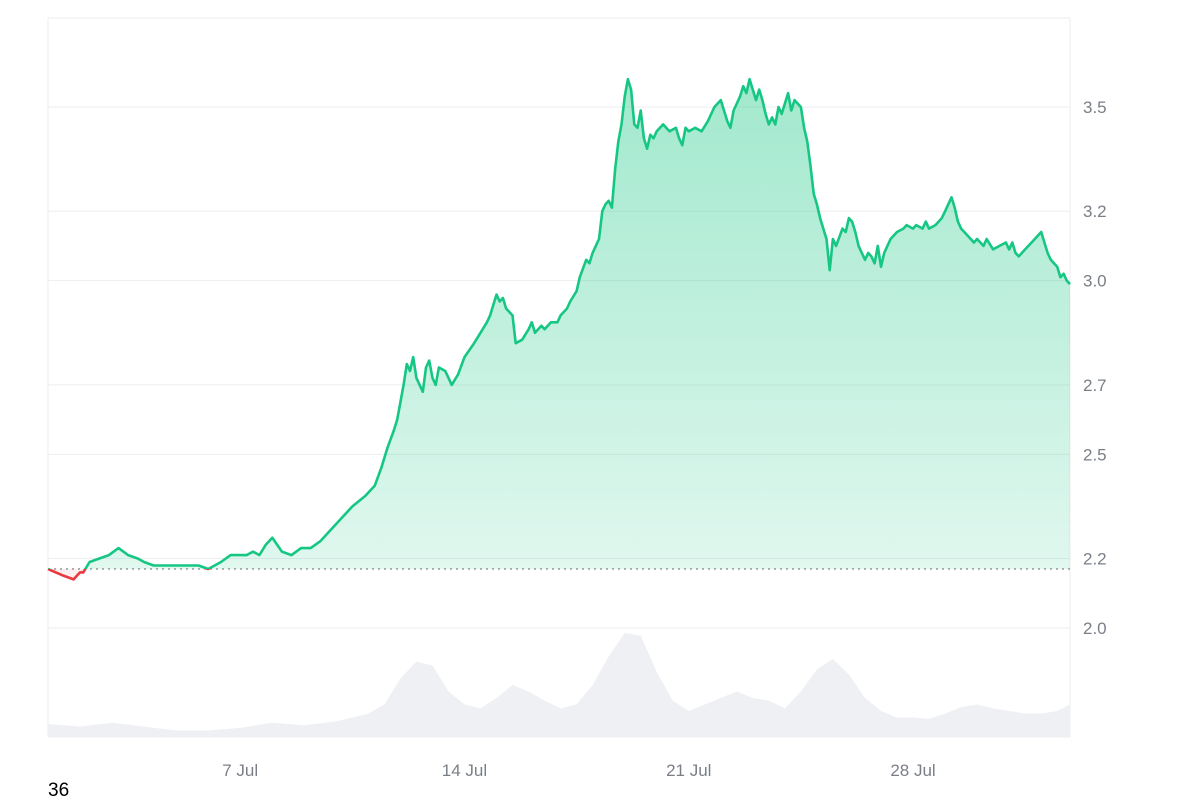 The width and height of the screenshot is (1200, 802). What do you see at coordinates (240, 770) in the screenshot?
I see `x-tick-label: 7 Jul` at bounding box center [240, 770].